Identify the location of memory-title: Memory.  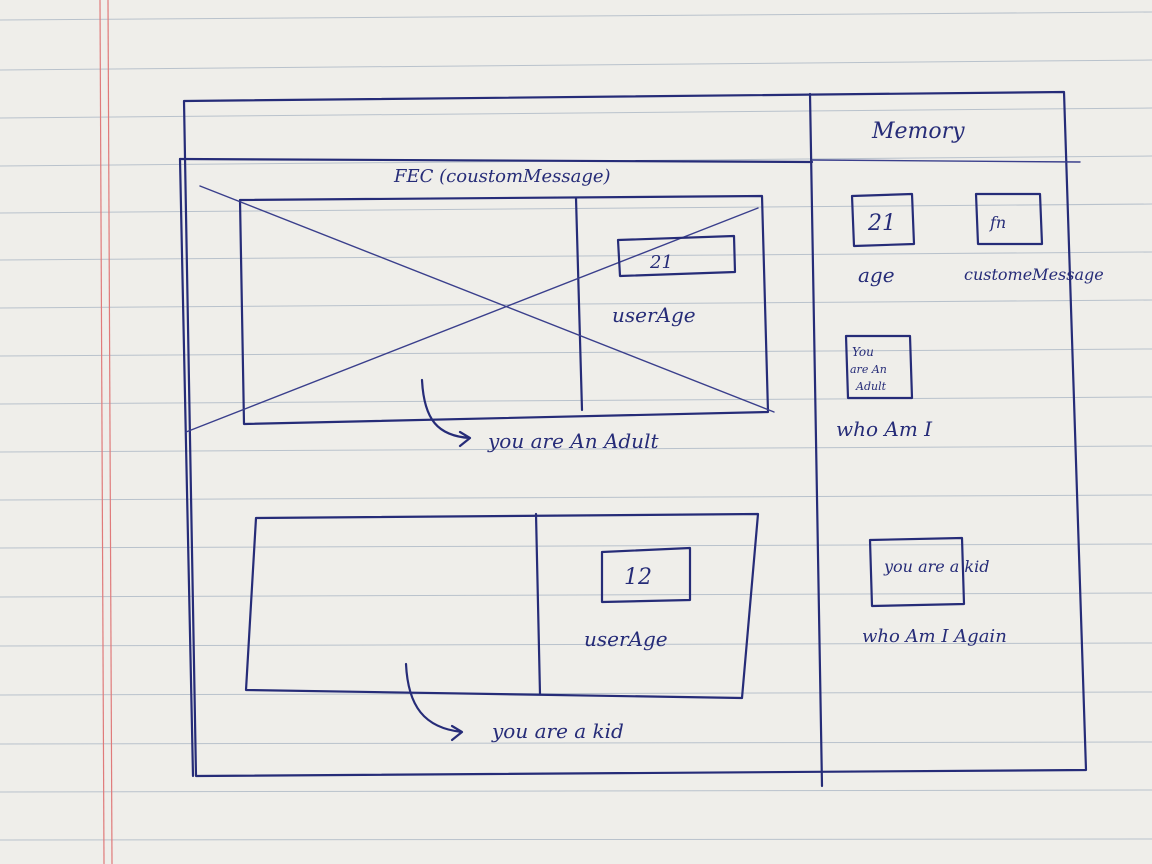
(918, 131).